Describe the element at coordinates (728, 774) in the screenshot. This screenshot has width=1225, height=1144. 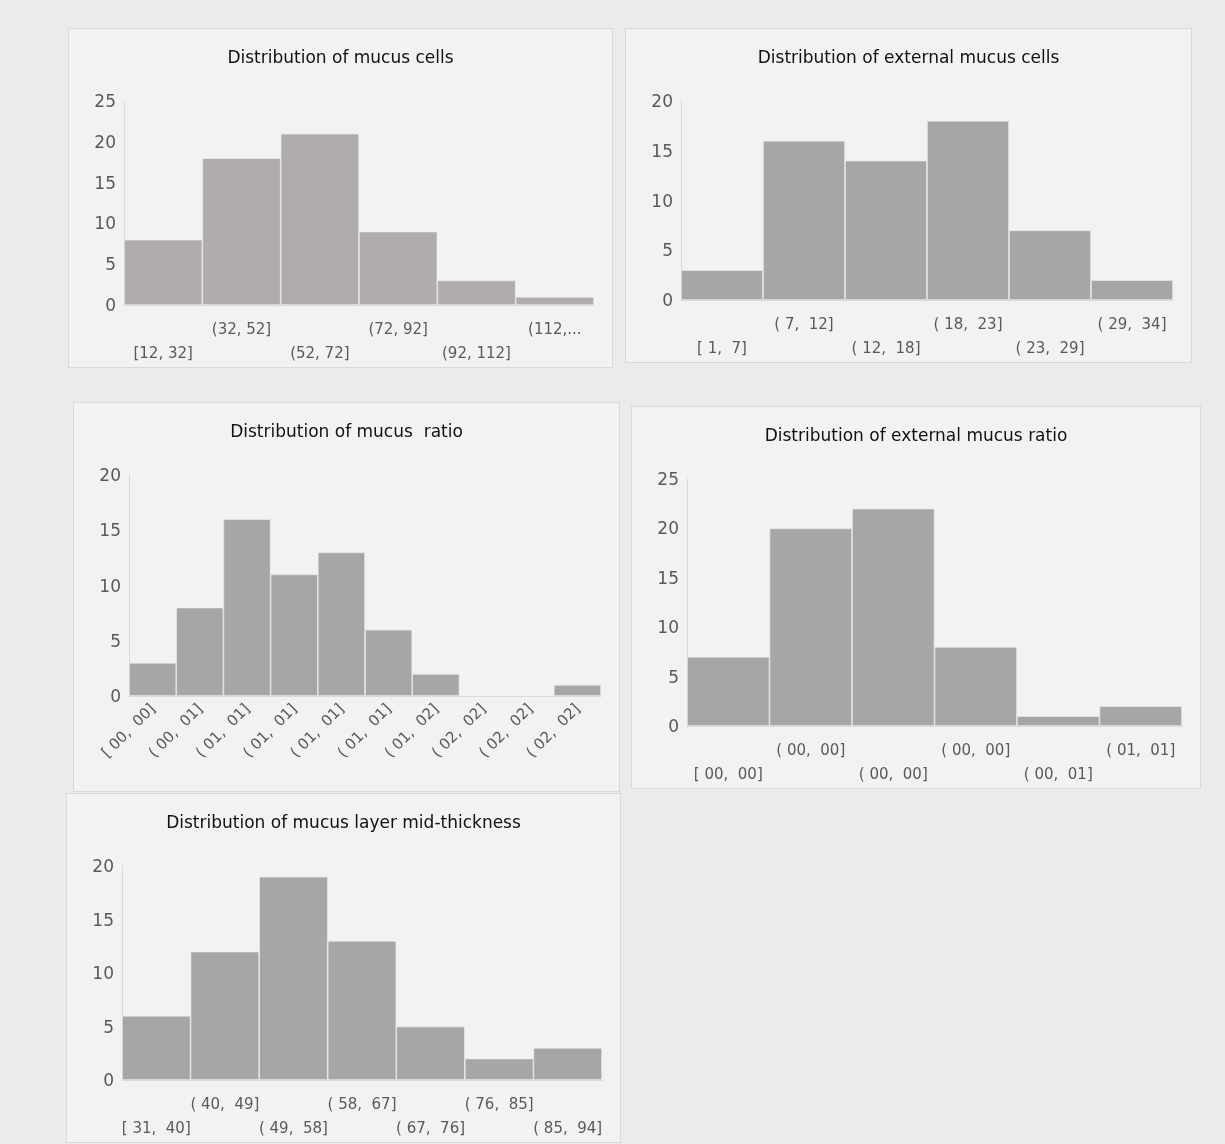
I see `x-tick-label: [ 00, 00]` at that location.